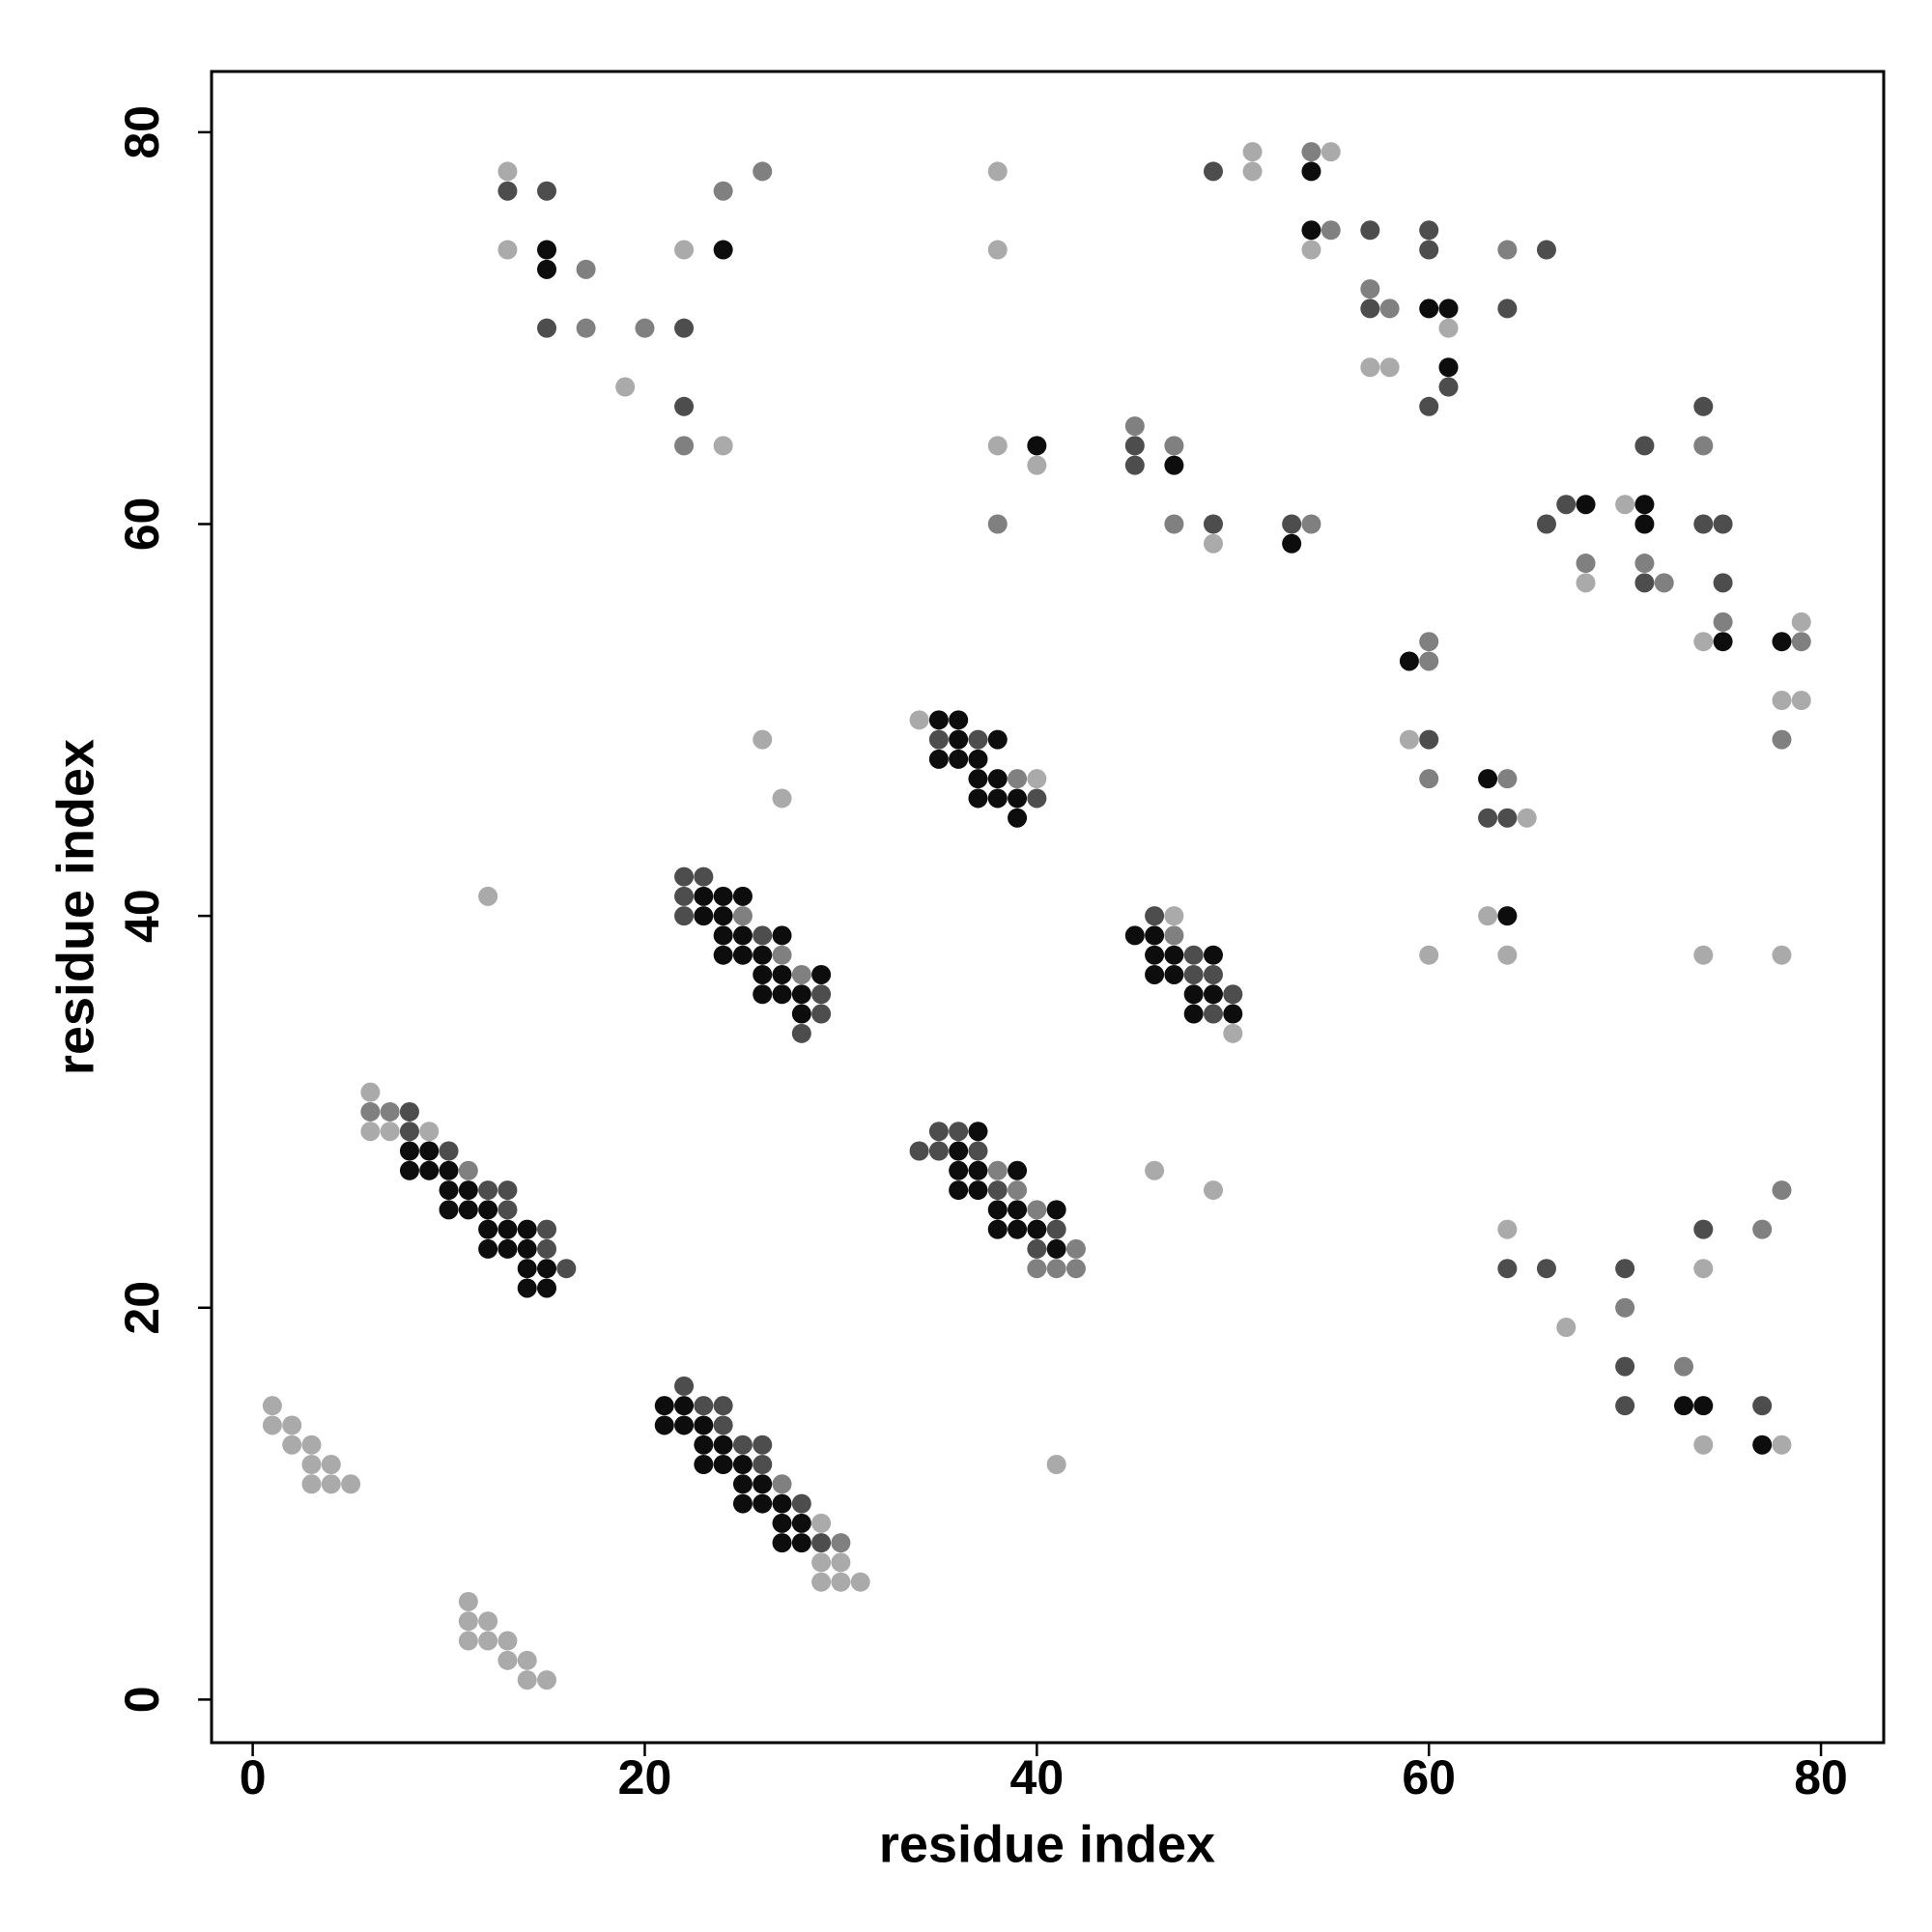  Describe the element at coordinates (253, 1777) in the screenshot. I see `x-tick-label: 0` at that location.